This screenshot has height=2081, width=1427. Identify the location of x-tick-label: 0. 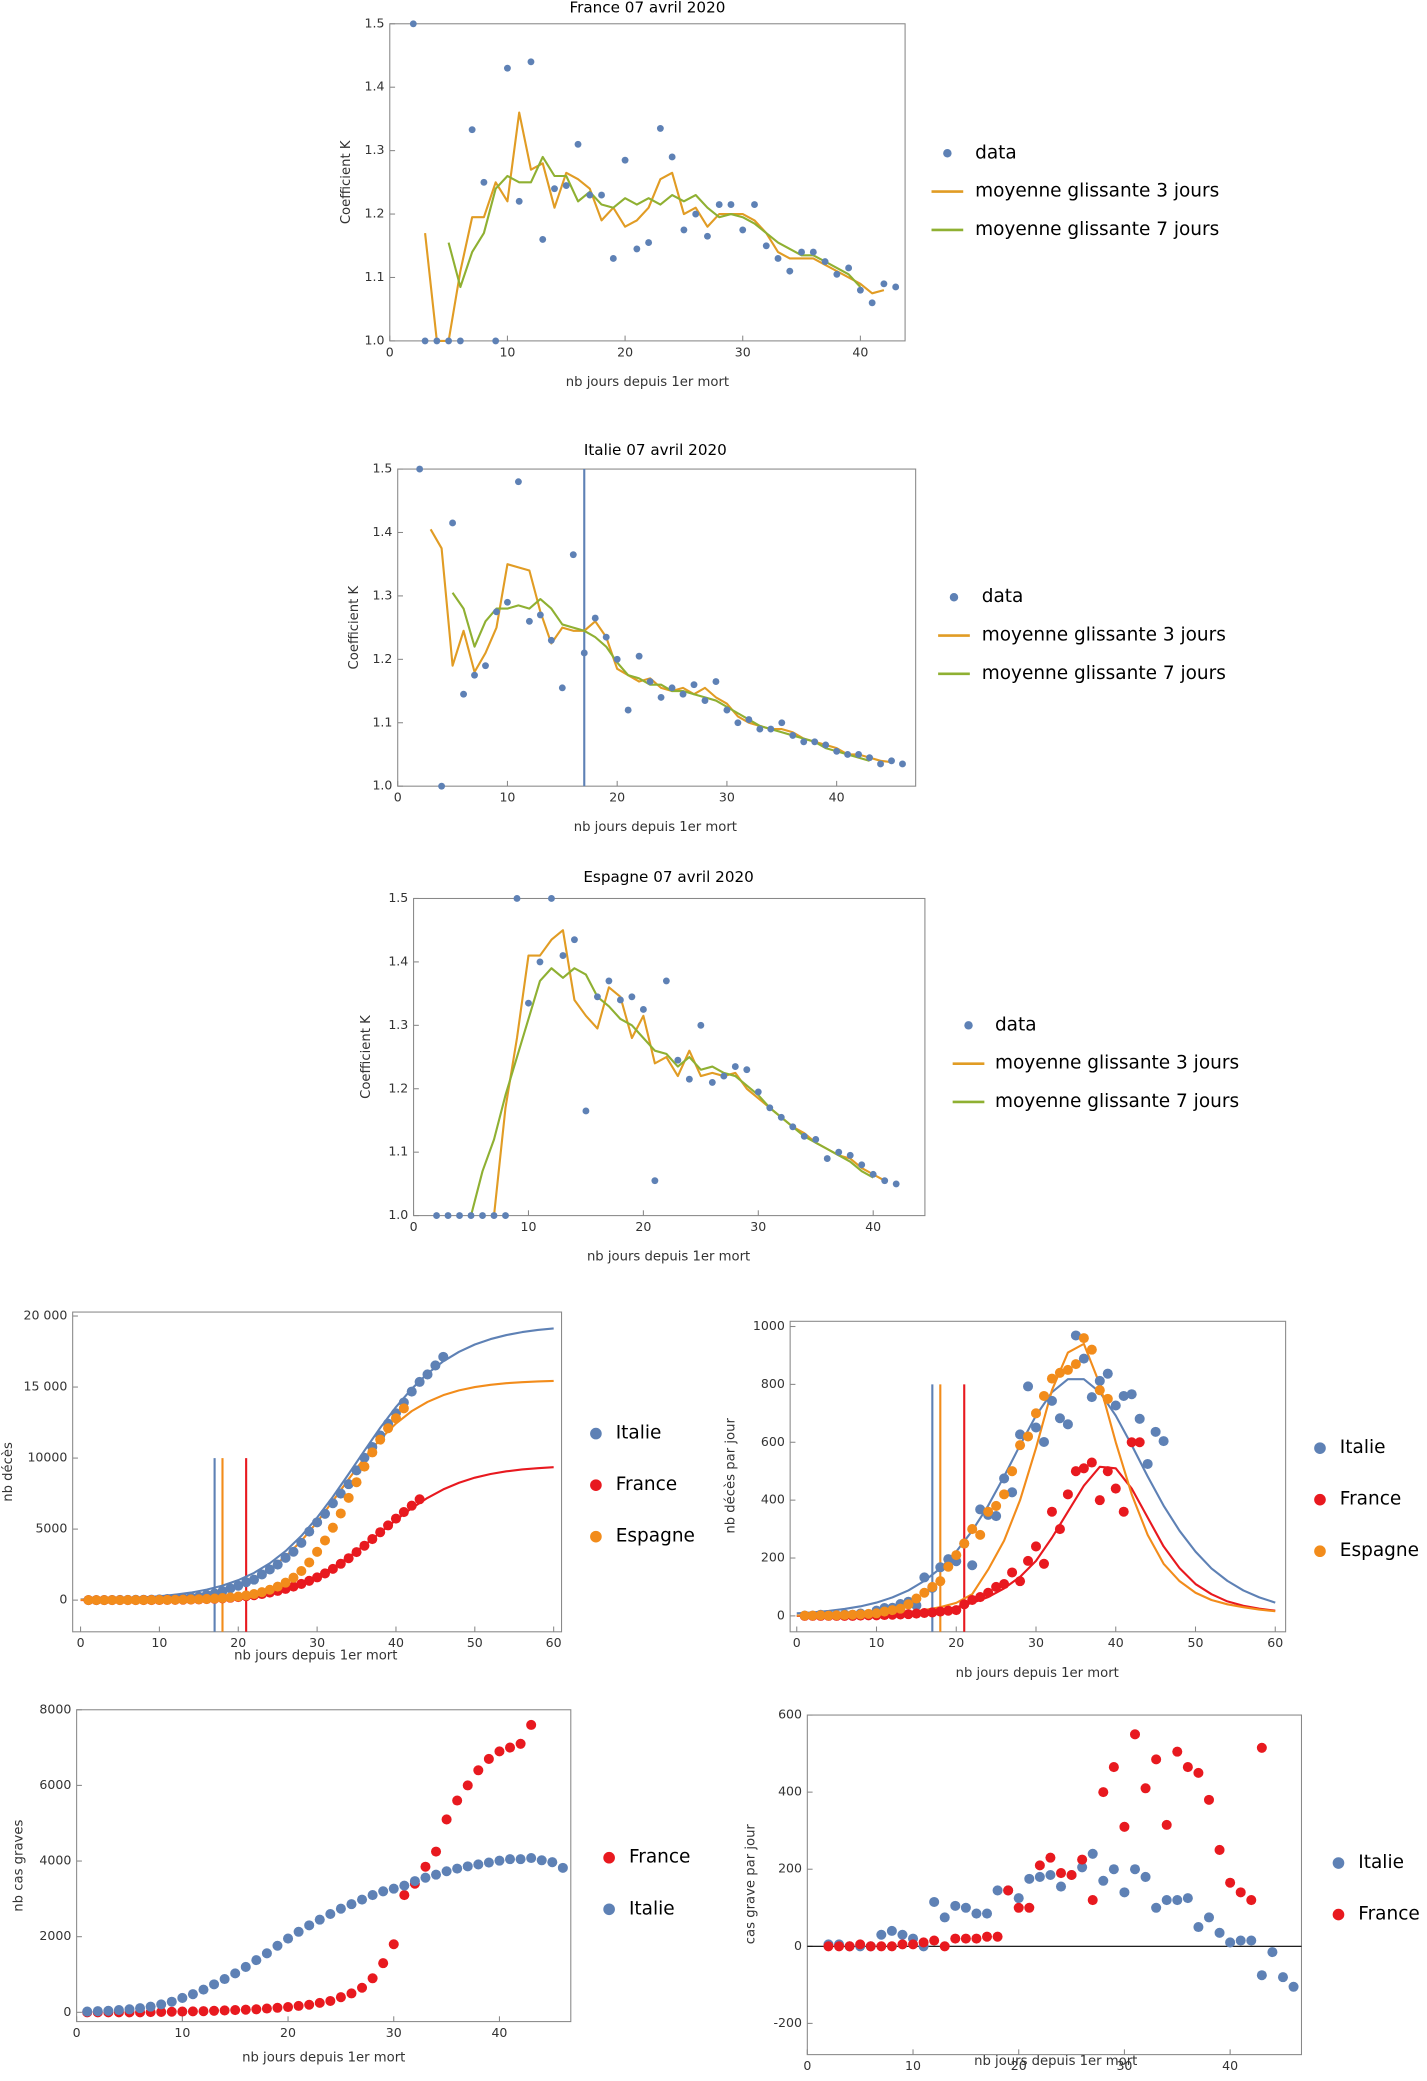
(807, 2065).